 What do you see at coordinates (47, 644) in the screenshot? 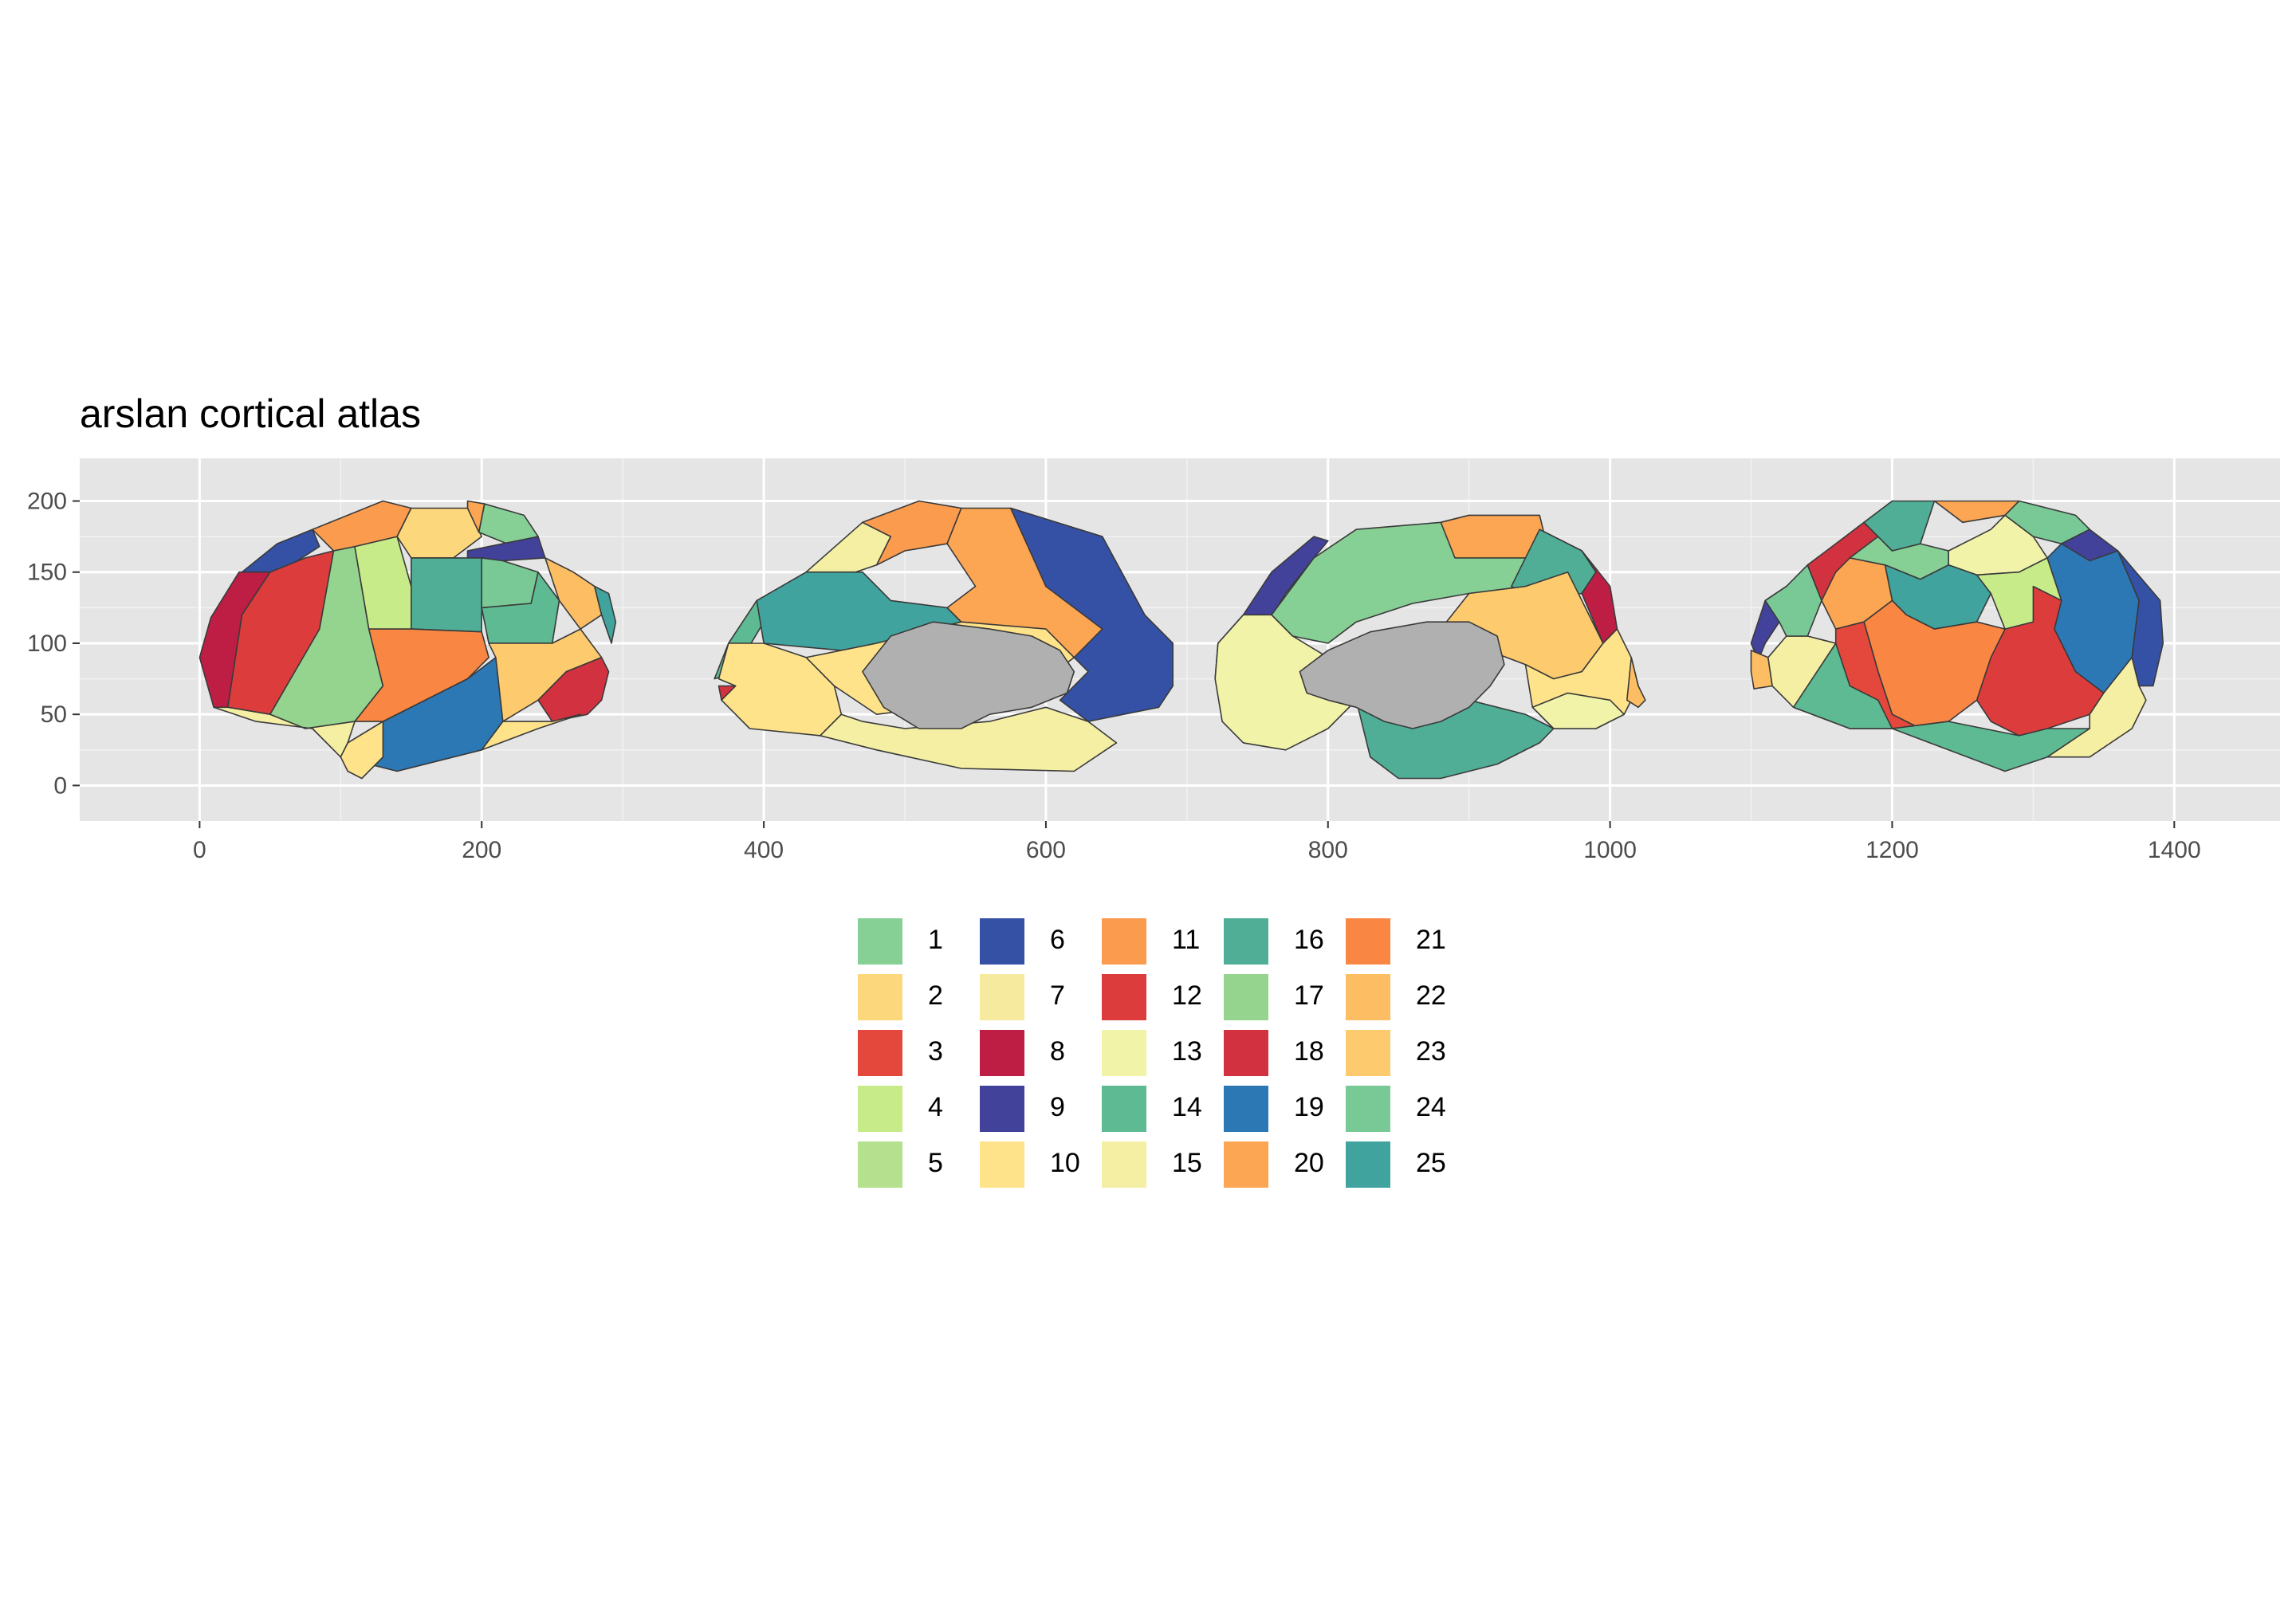
I see `y-tick-label: 100` at bounding box center [47, 644].